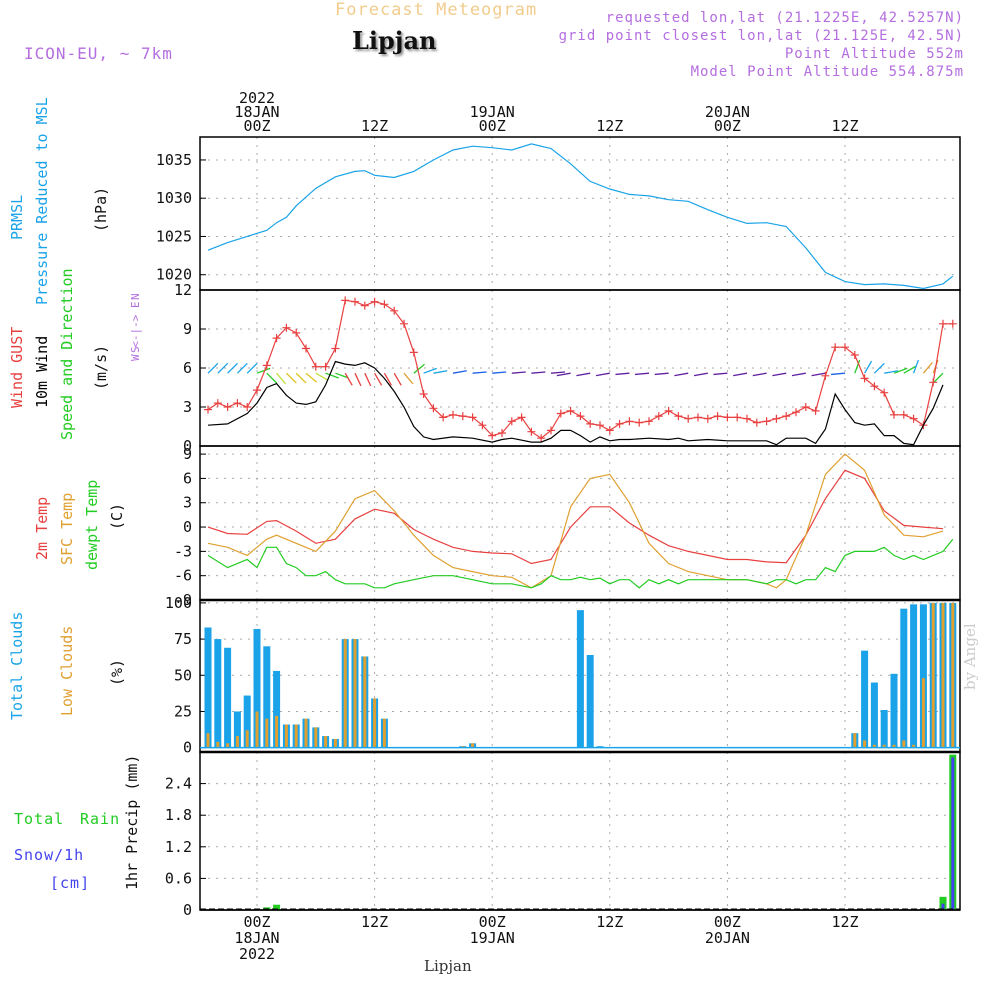 The width and height of the screenshot is (1000, 1000). What do you see at coordinates (187, 368) in the screenshot?
I see `wind-ytick-label: 6` at bounding box center [187, 368].